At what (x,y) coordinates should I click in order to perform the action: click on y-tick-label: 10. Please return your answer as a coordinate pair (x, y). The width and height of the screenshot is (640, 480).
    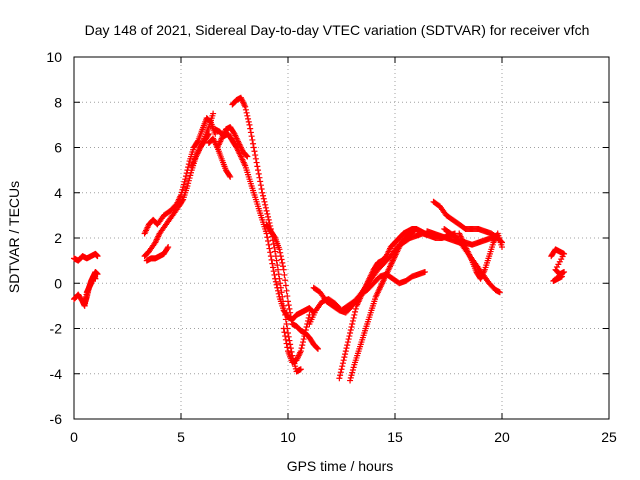
    Looking at the image, I should click on (54, 57).